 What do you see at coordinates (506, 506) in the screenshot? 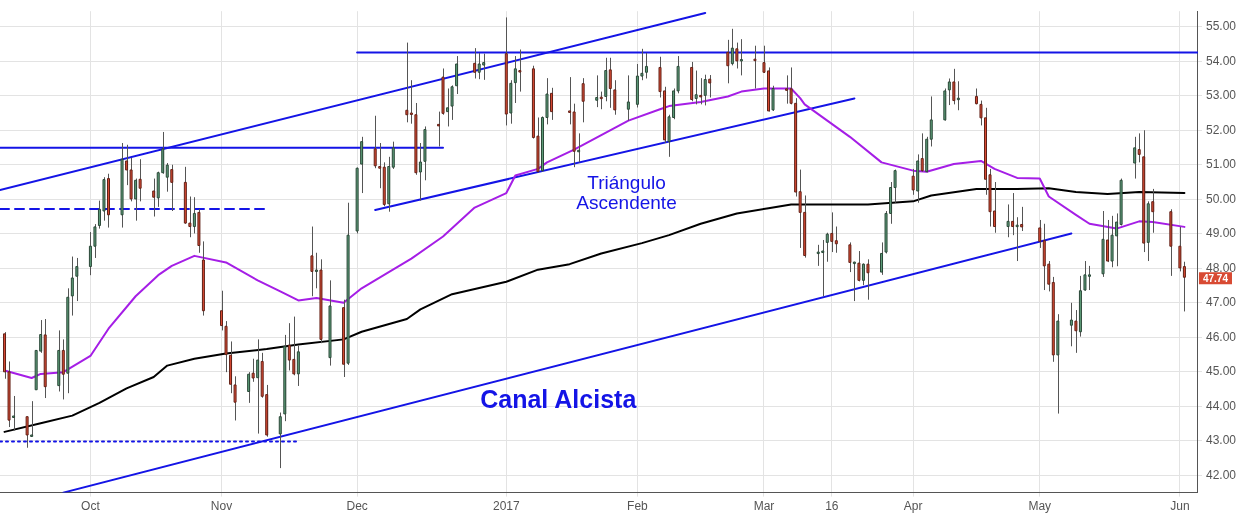
I see `x-tick-label: 2017` at bounding box center [506, 506].